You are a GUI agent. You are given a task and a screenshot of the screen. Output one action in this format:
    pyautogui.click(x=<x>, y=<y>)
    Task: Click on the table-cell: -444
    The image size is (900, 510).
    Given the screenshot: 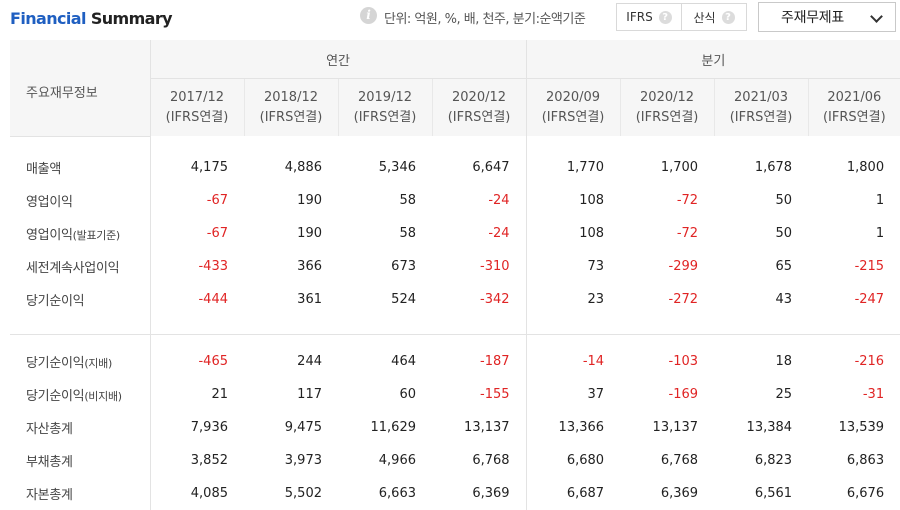 What is the action you would take?
    pyautogui.click(x=213, y=299)
    